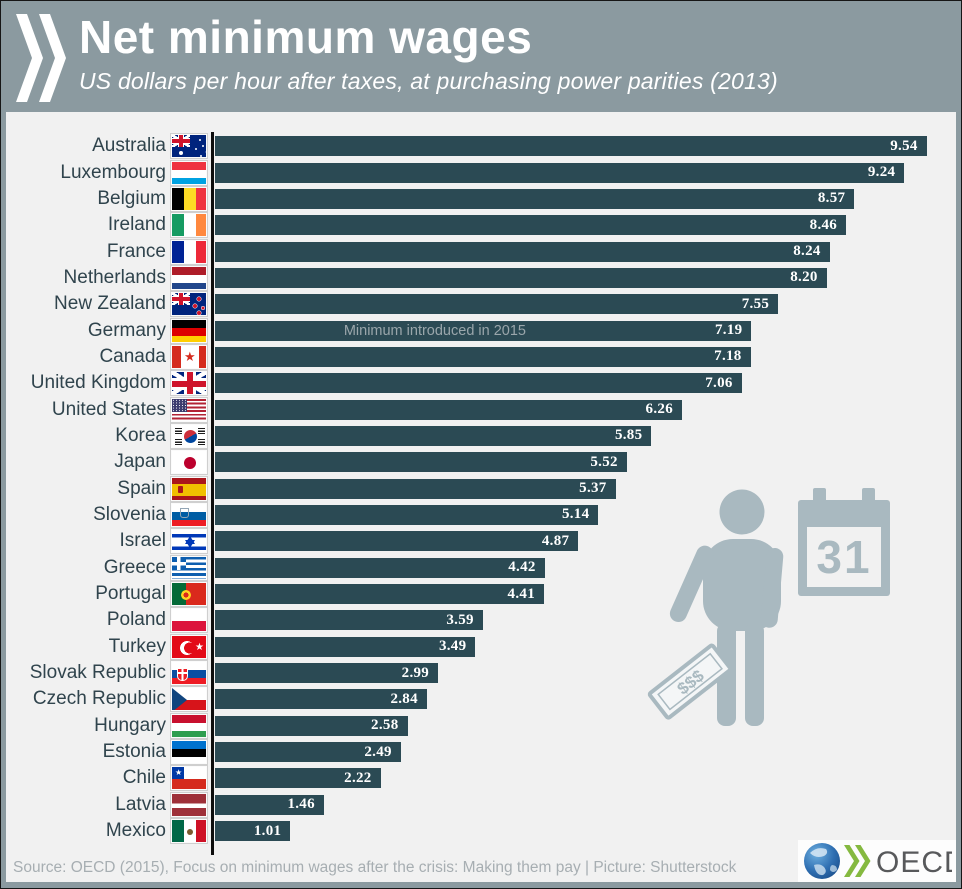  Describe the element at coordinates (481, 699) in the screenshot. I see `table-row: Czech Republic 2.84` at that location.